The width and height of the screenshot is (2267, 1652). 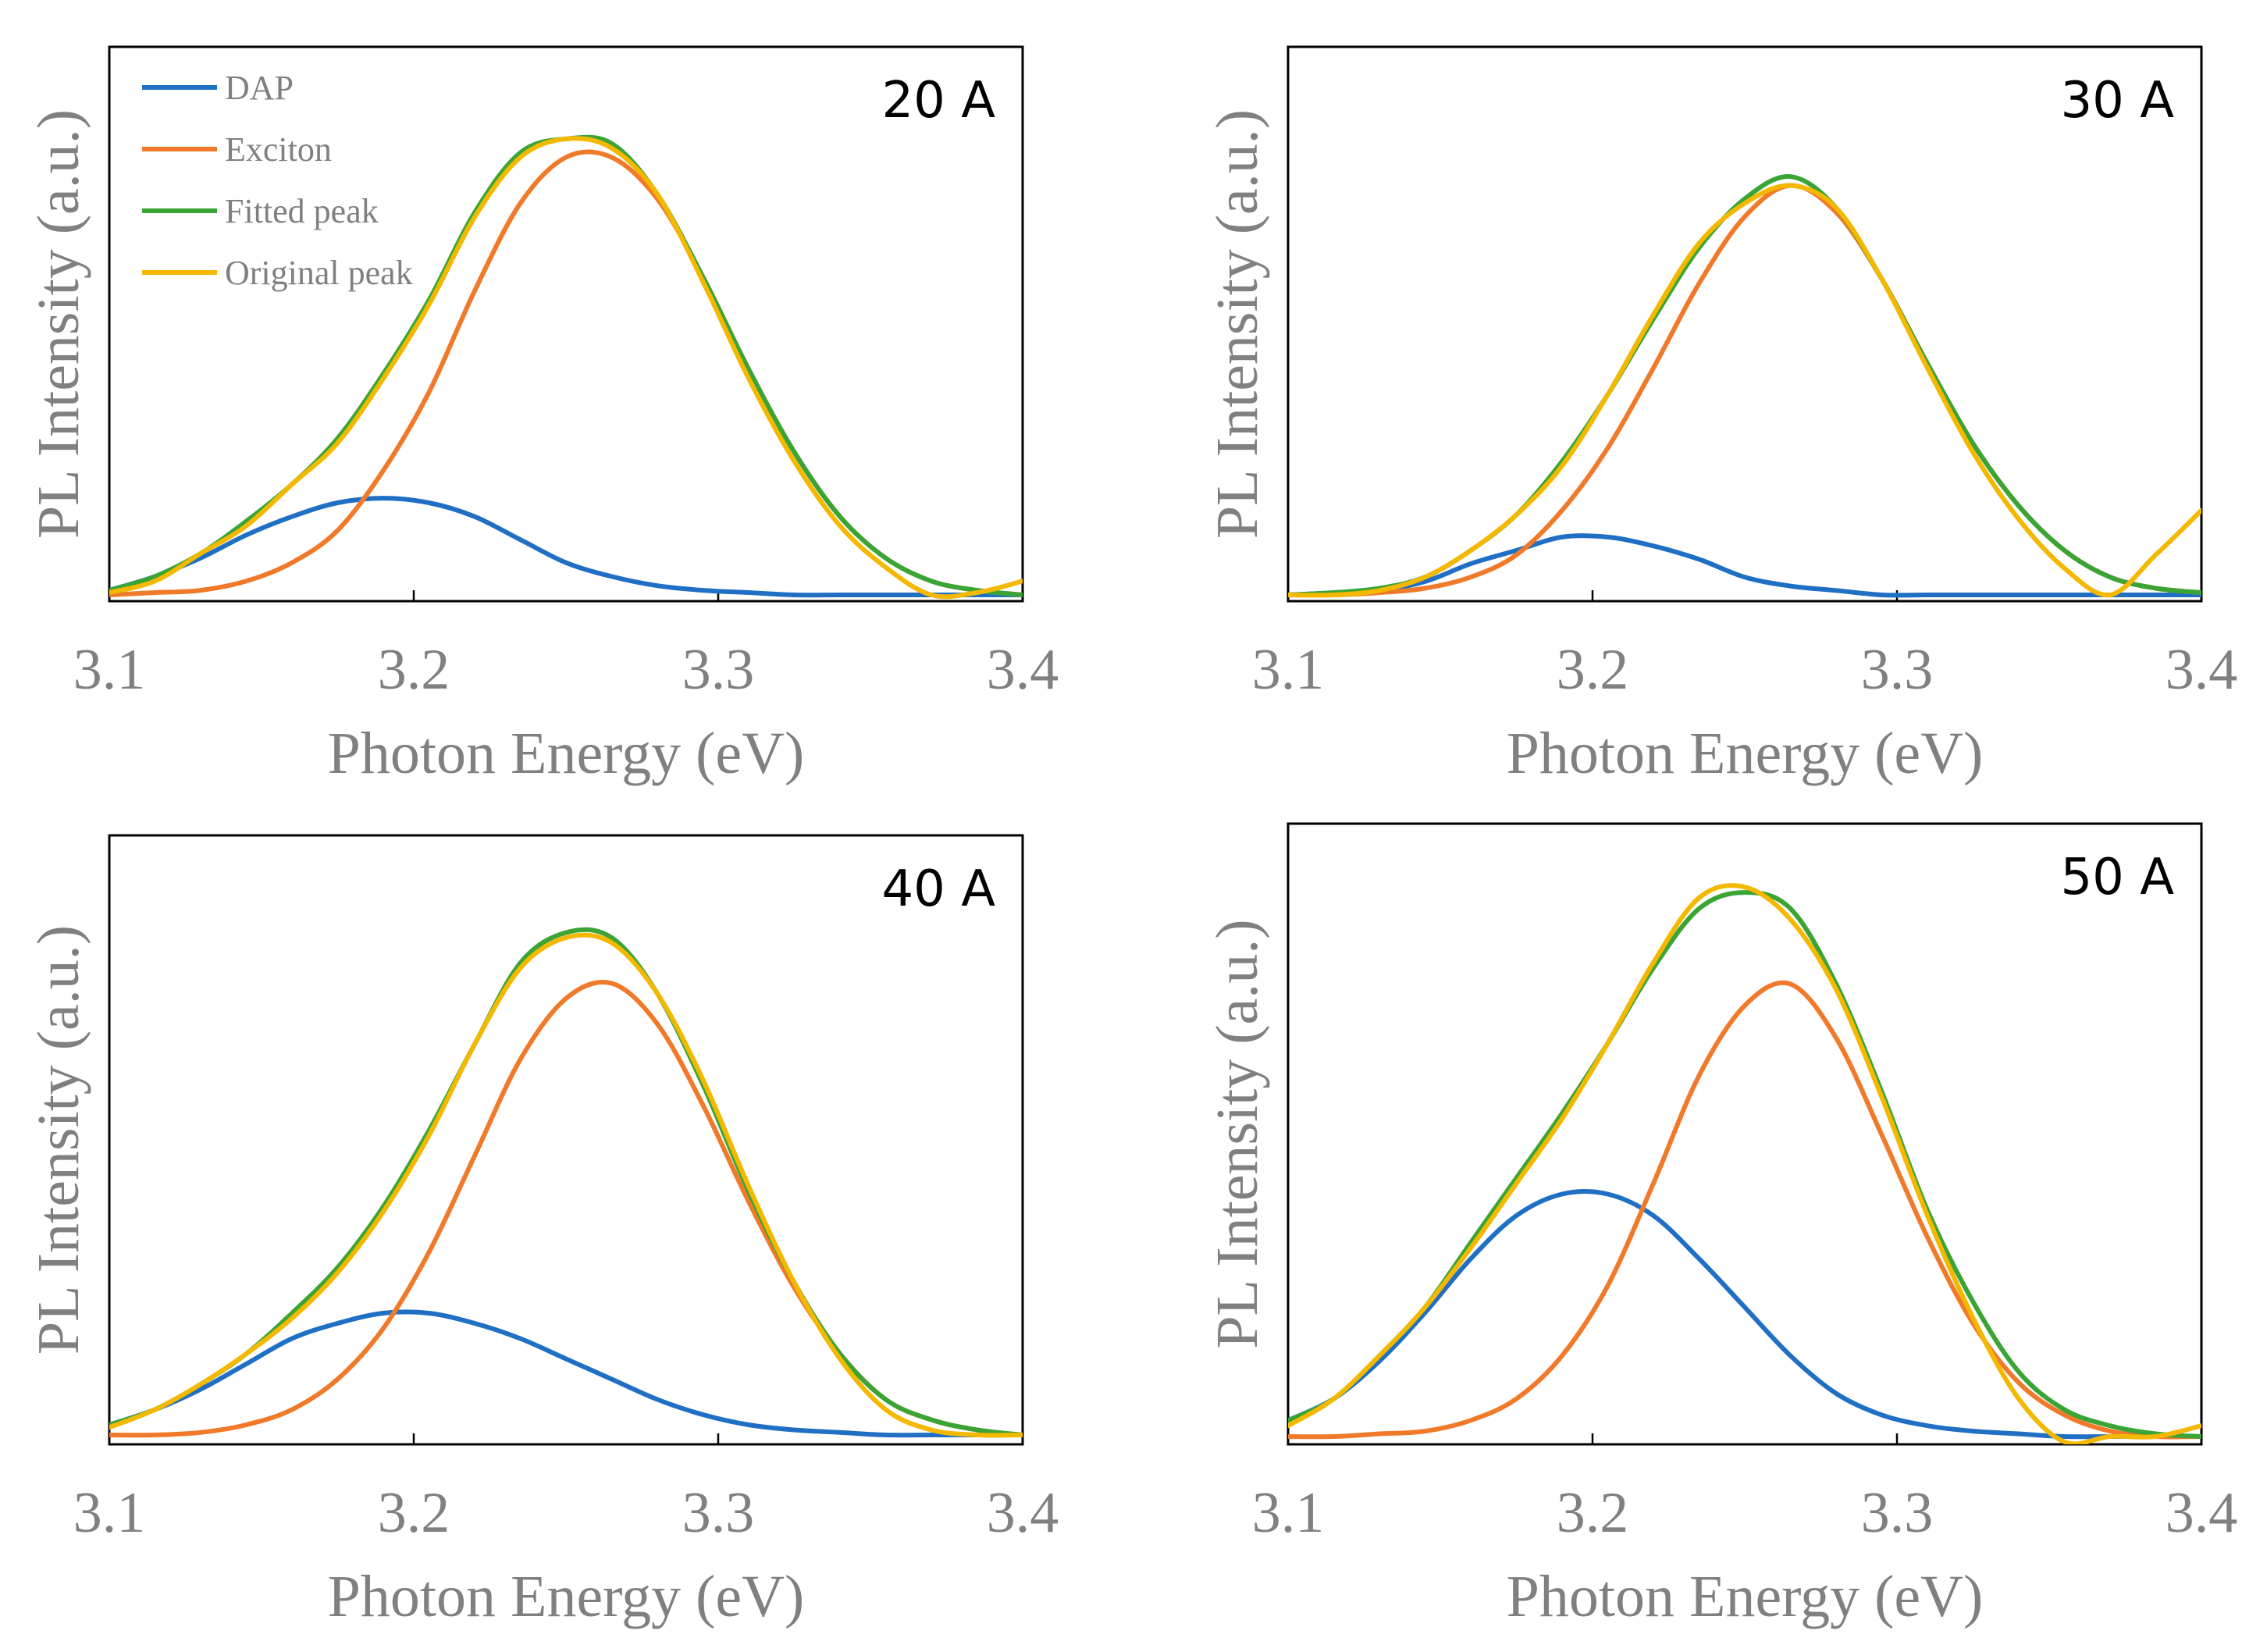 I want to click on legend-entry: Original peak, so click(x=319, y=273).